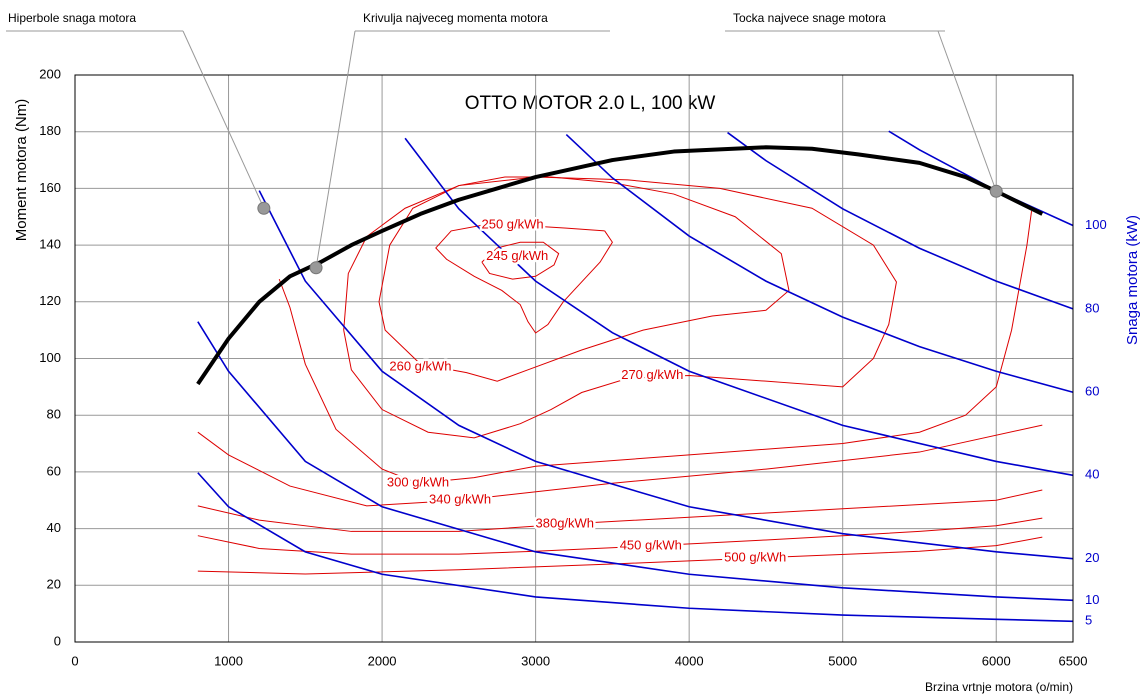 This screenshot has width=1146, height=697. I want to click on y2-tick-label: 5, so click(1088, 620).